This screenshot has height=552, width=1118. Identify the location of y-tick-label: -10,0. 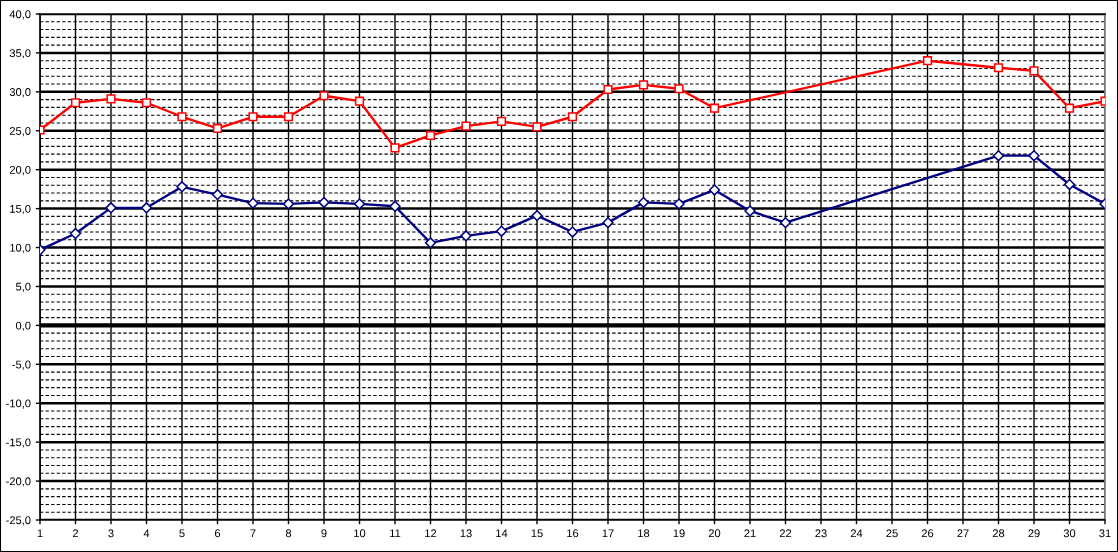
(18, 404).